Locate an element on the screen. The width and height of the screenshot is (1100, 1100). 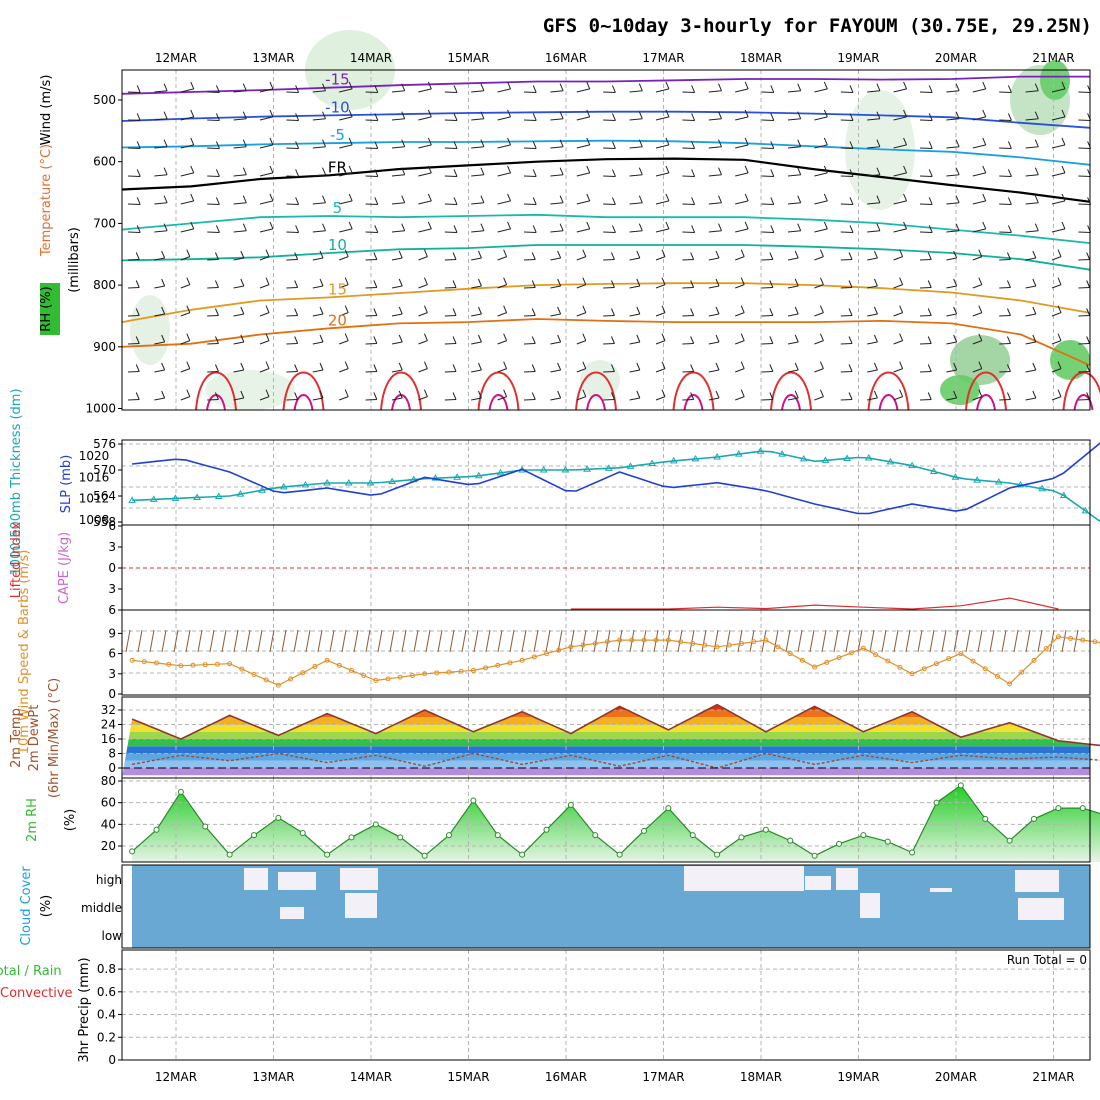
rh-area is located at coordinates (616, 823).